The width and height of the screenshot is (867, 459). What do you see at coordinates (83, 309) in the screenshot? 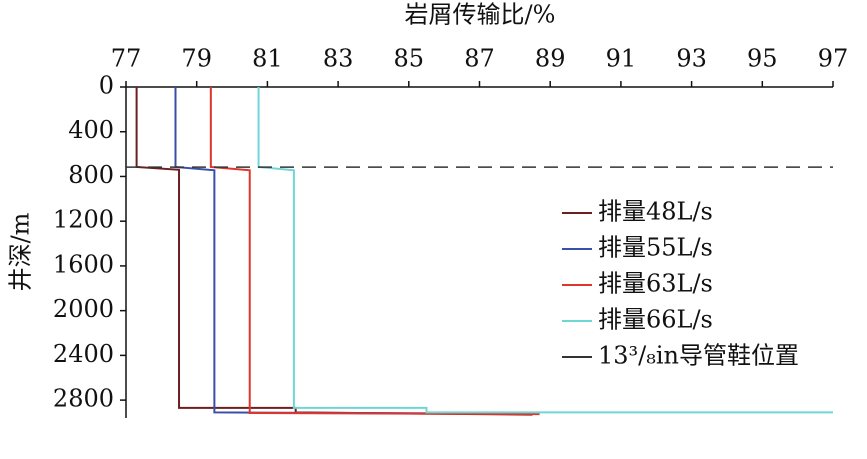
I see `y-tick-label: 2000` at bounding box center [83, 309].